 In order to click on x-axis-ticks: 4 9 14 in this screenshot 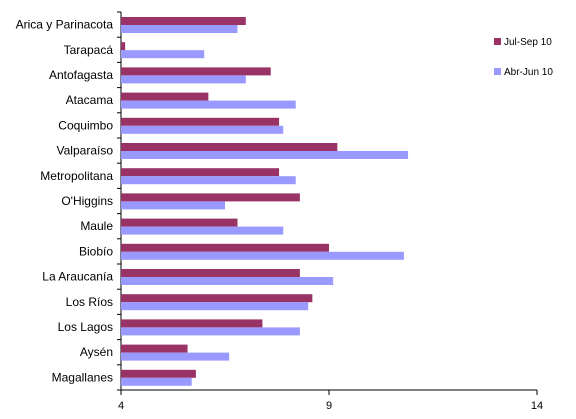, I will do `click(330, 401)`.